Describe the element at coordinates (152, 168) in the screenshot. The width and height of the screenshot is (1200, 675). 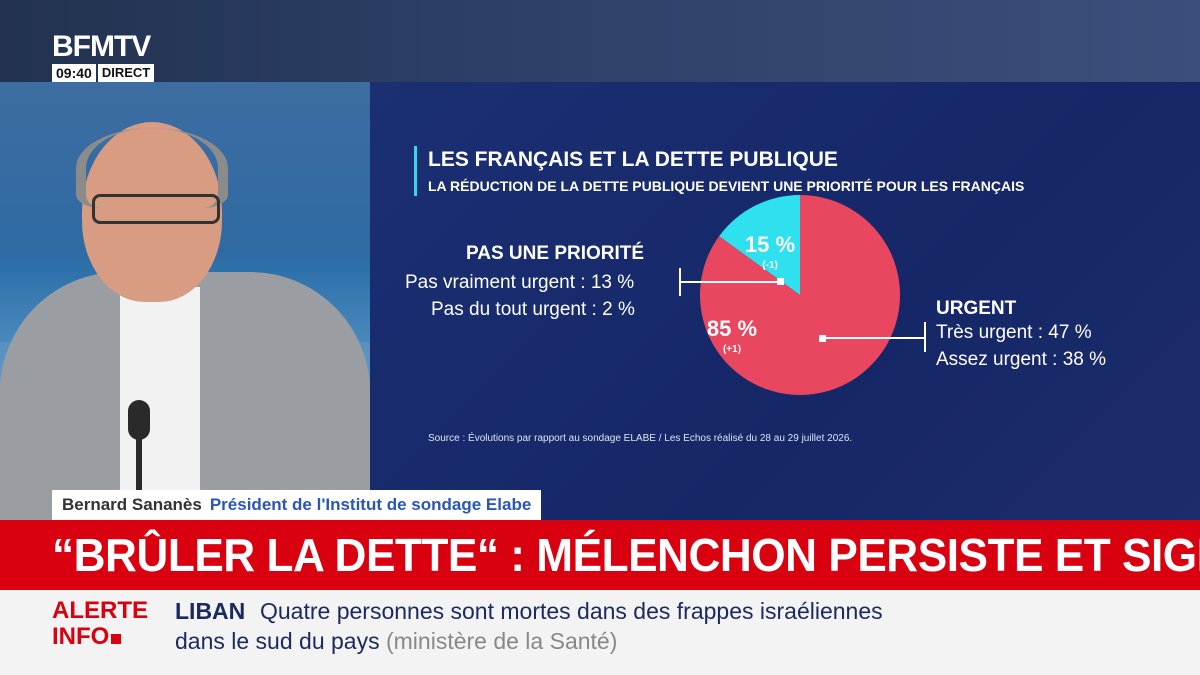
I see `guest-hair` at that location.